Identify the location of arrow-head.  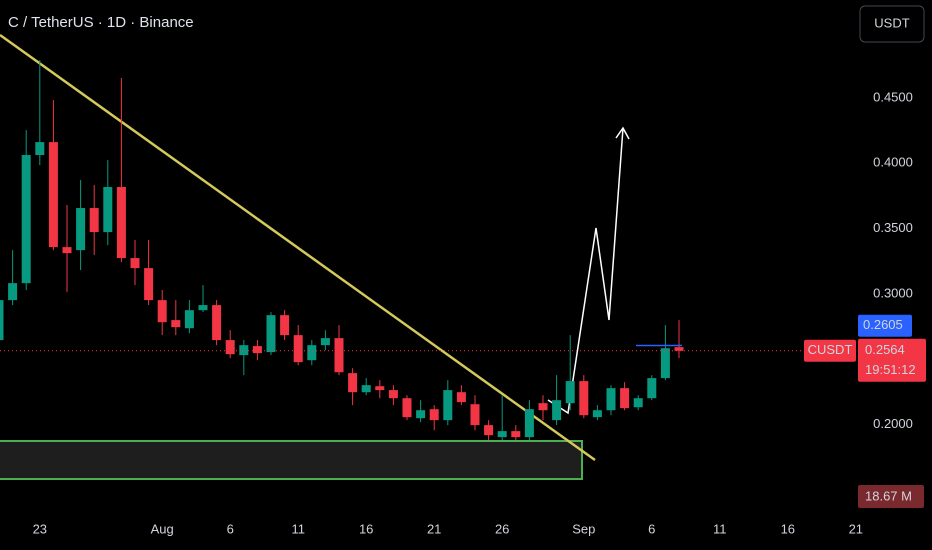
(622, 133).